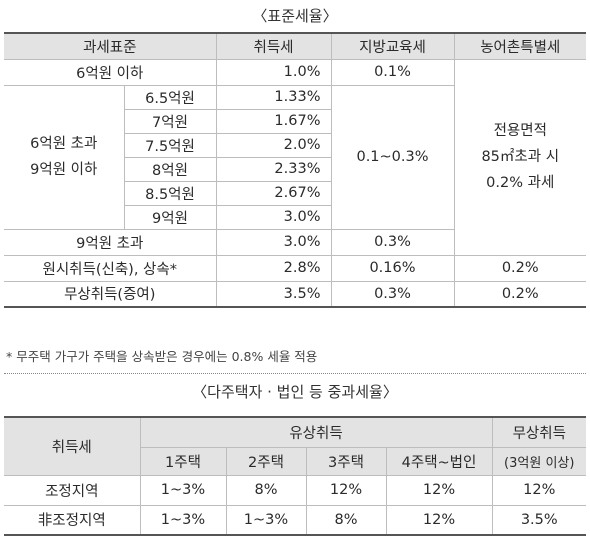  I want to click on acq-rate-cell: 2.67%, so click(273, 193).